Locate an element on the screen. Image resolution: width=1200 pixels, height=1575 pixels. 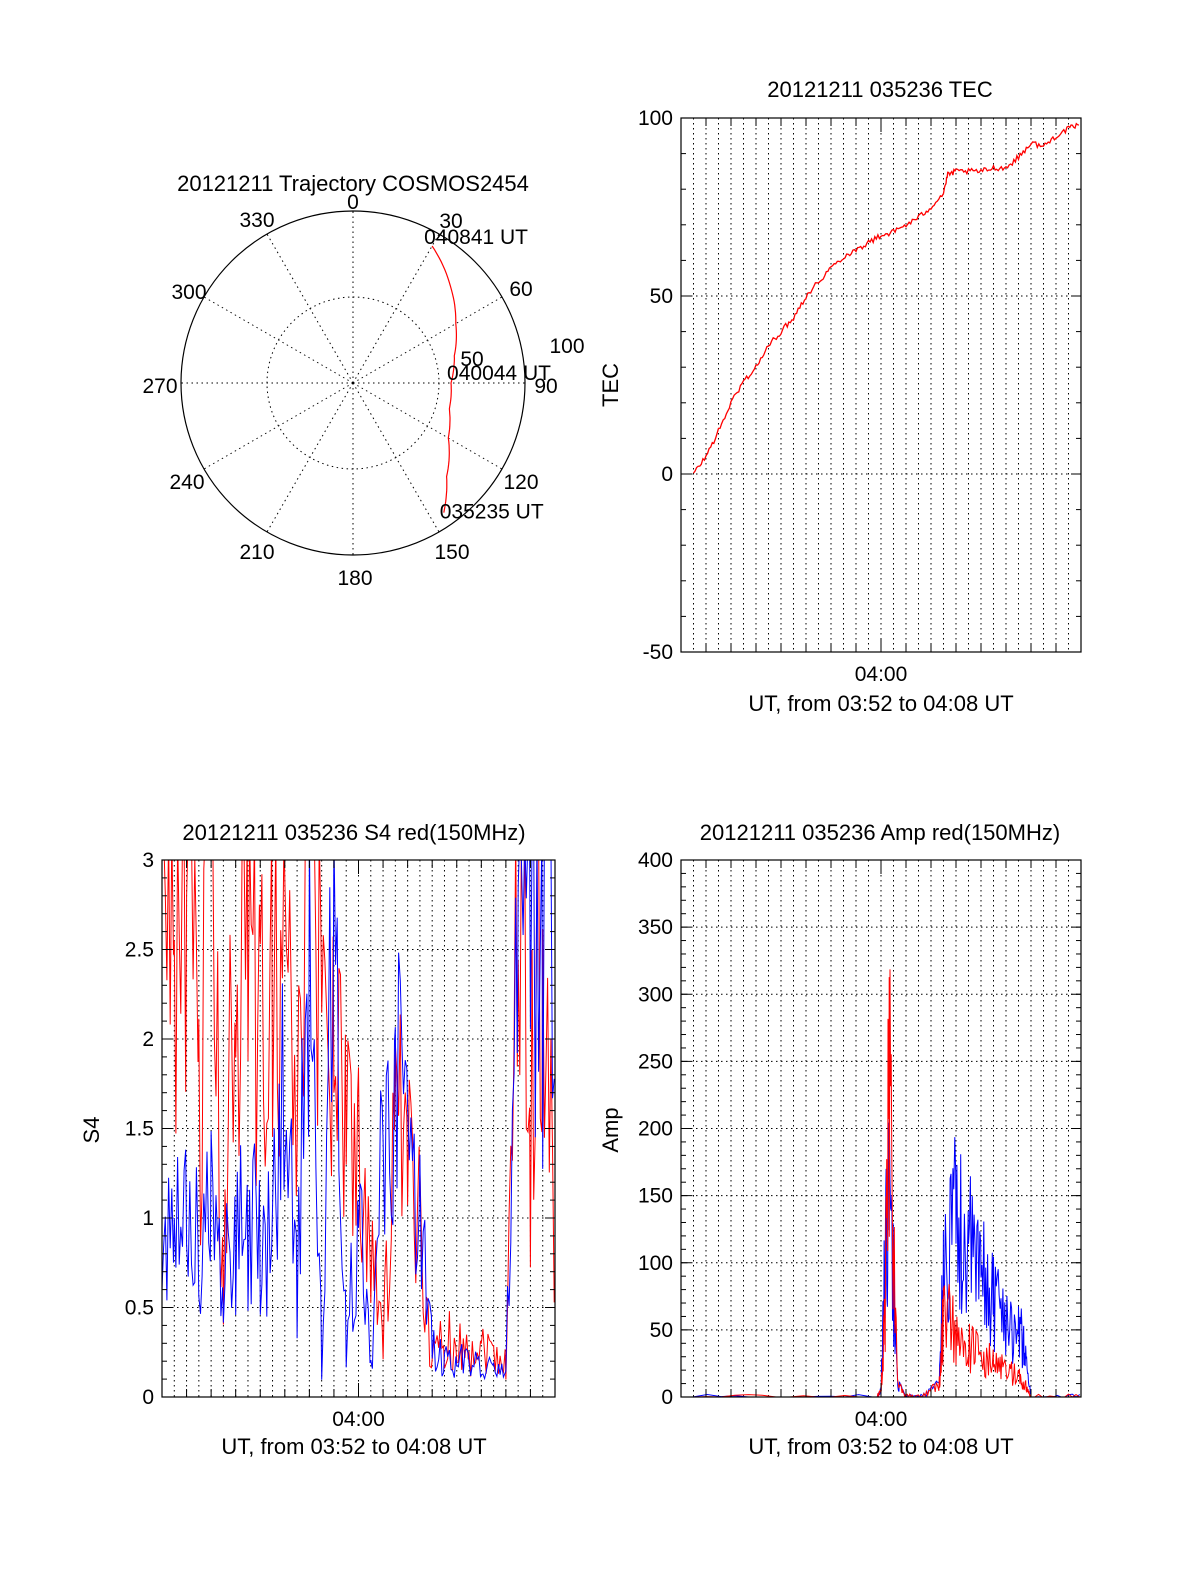
polar-radial-label: 100 is located at coordinates (566, 346).